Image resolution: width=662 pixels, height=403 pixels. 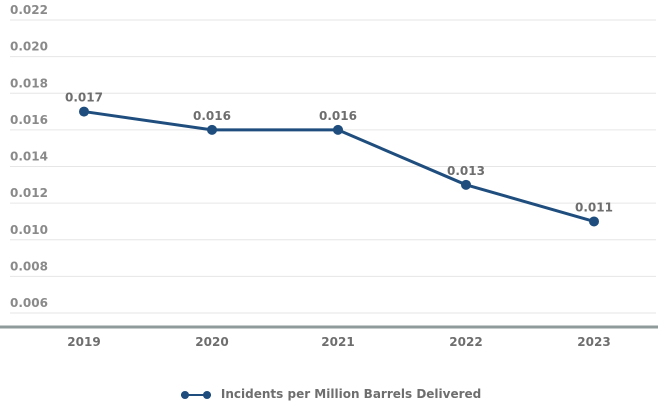 What do you see at coordinates (83, 342) in the screenshot?
I see `x-tick-label: 2019` at bounding box center [83, 342].